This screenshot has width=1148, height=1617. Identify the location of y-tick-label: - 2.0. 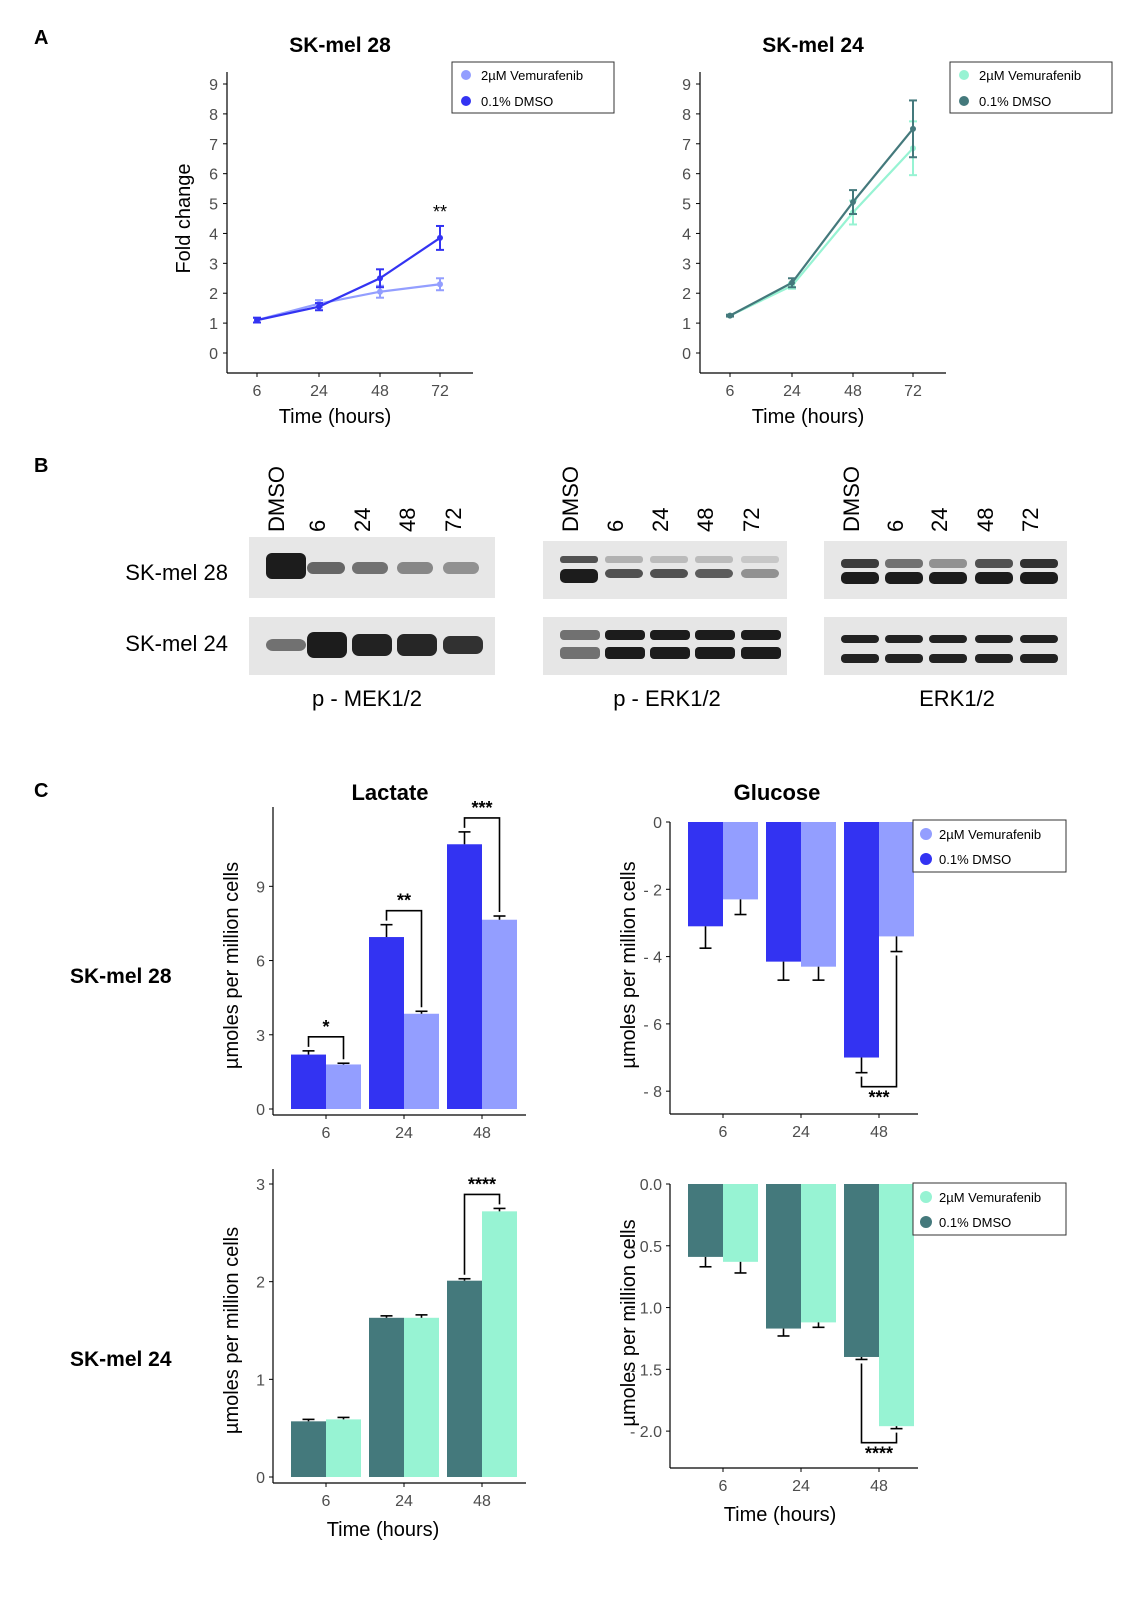
(646, 1432).